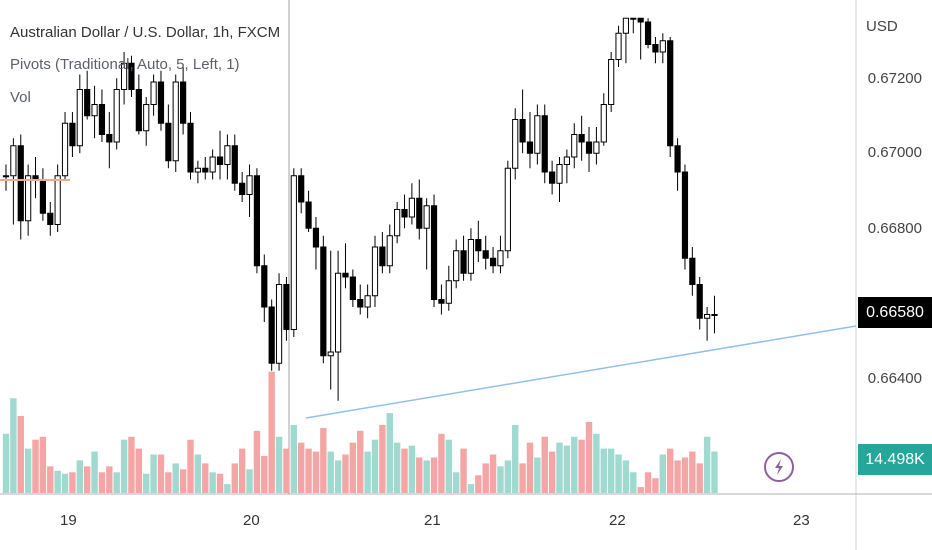 The width and height of the screenshot is (932, 550). What do you see at coordinates (581, 372) in the screenshot?
I see `trendline` at bounding box center [581, 372].